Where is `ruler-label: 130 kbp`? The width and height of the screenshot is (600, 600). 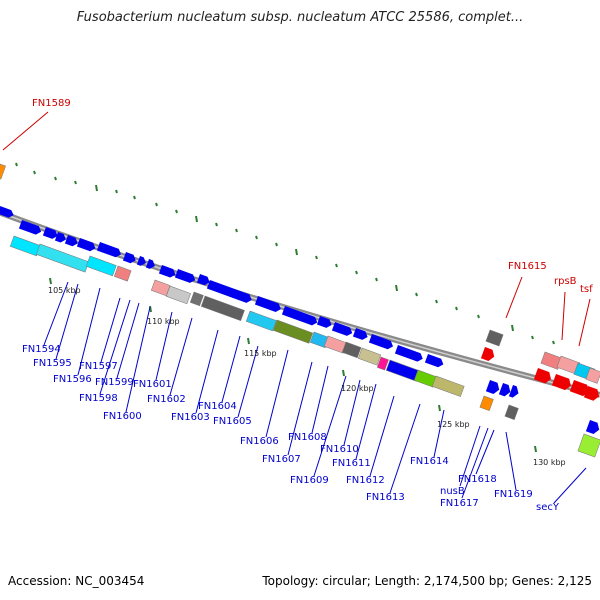 ruler-label: 130 kbp is located at coordinates (549, 462).